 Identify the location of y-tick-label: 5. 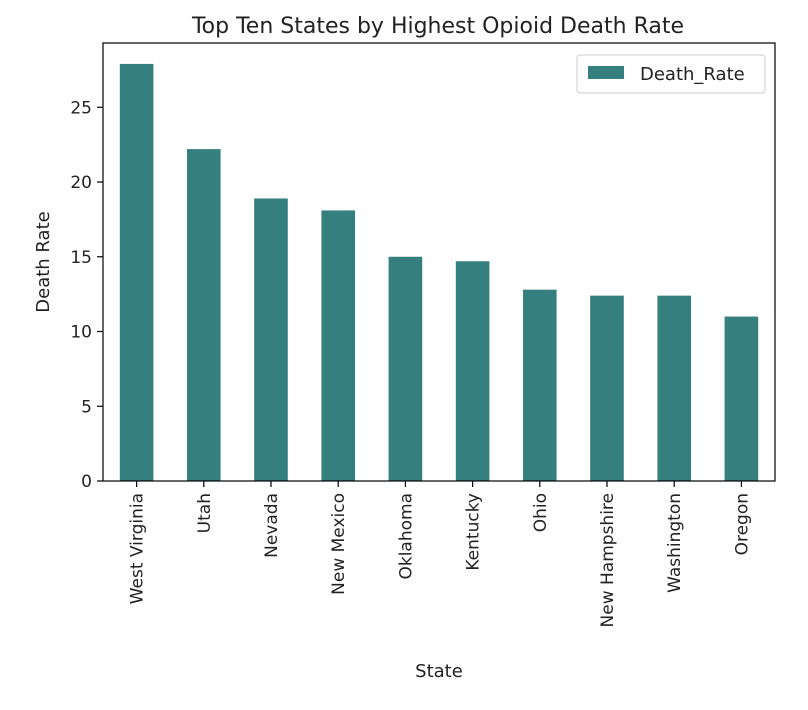
(86, 407).